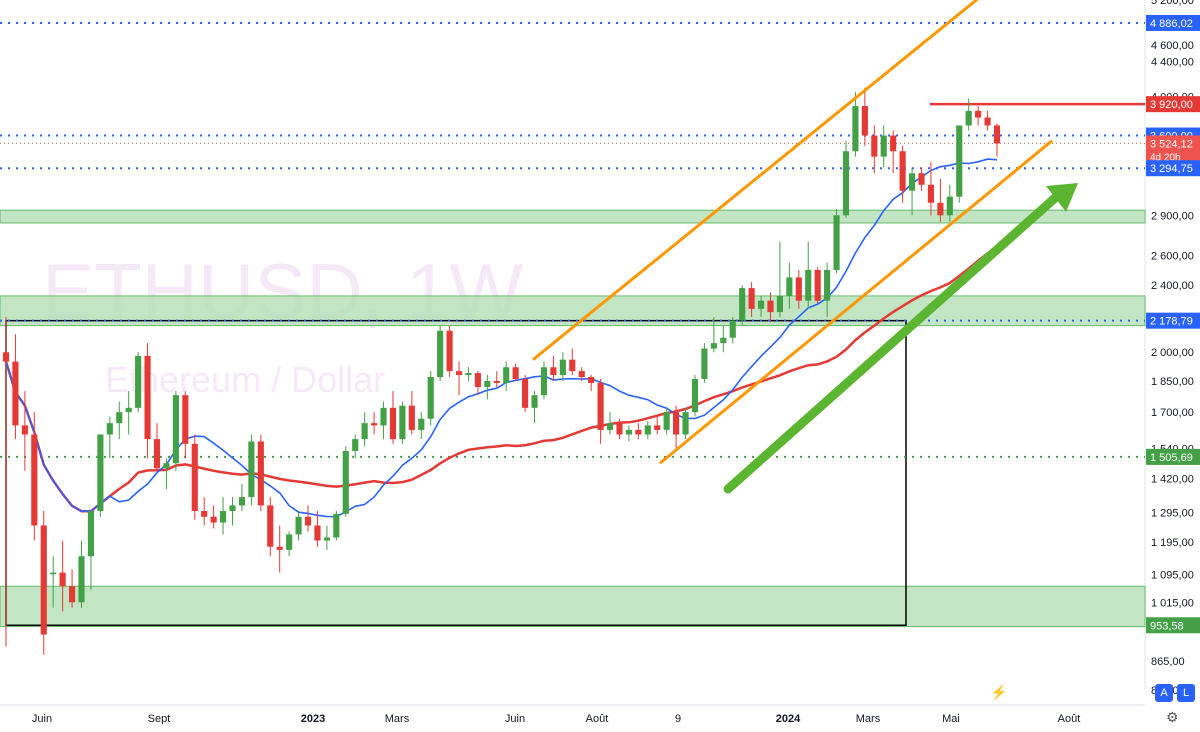  I want to click on price-label: 1 505,69, so click(1171, 458).